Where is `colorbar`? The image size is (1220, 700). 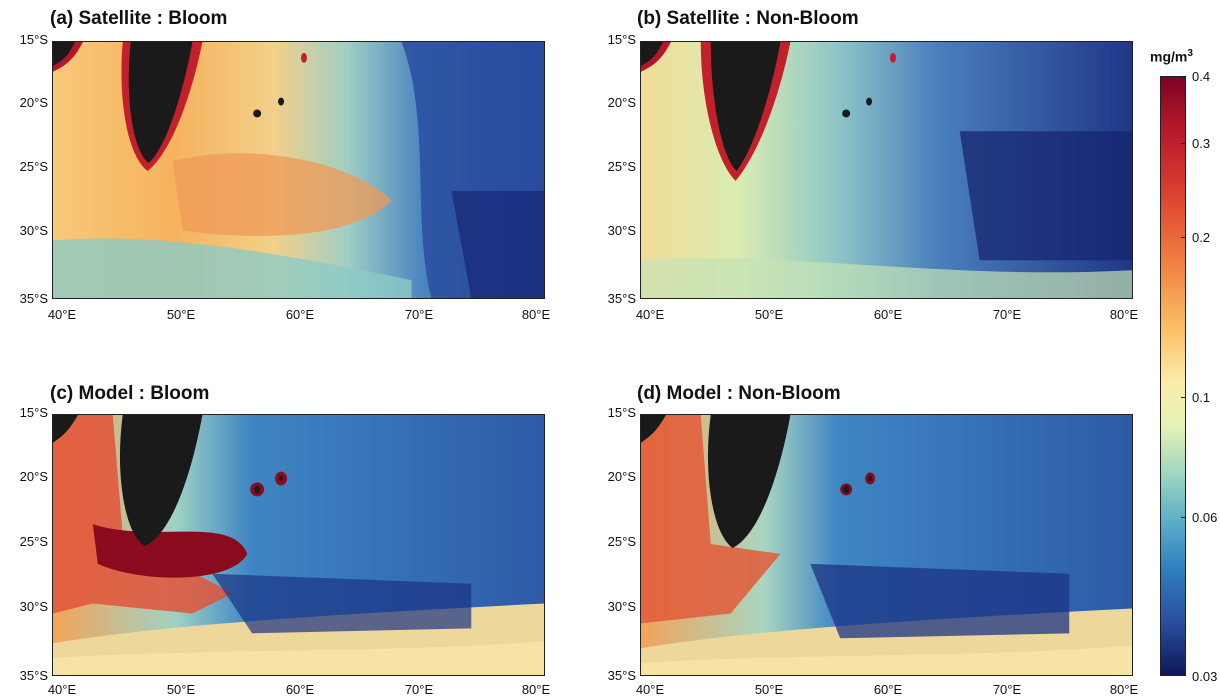 colorbar is located at coordinates (1173, 376).